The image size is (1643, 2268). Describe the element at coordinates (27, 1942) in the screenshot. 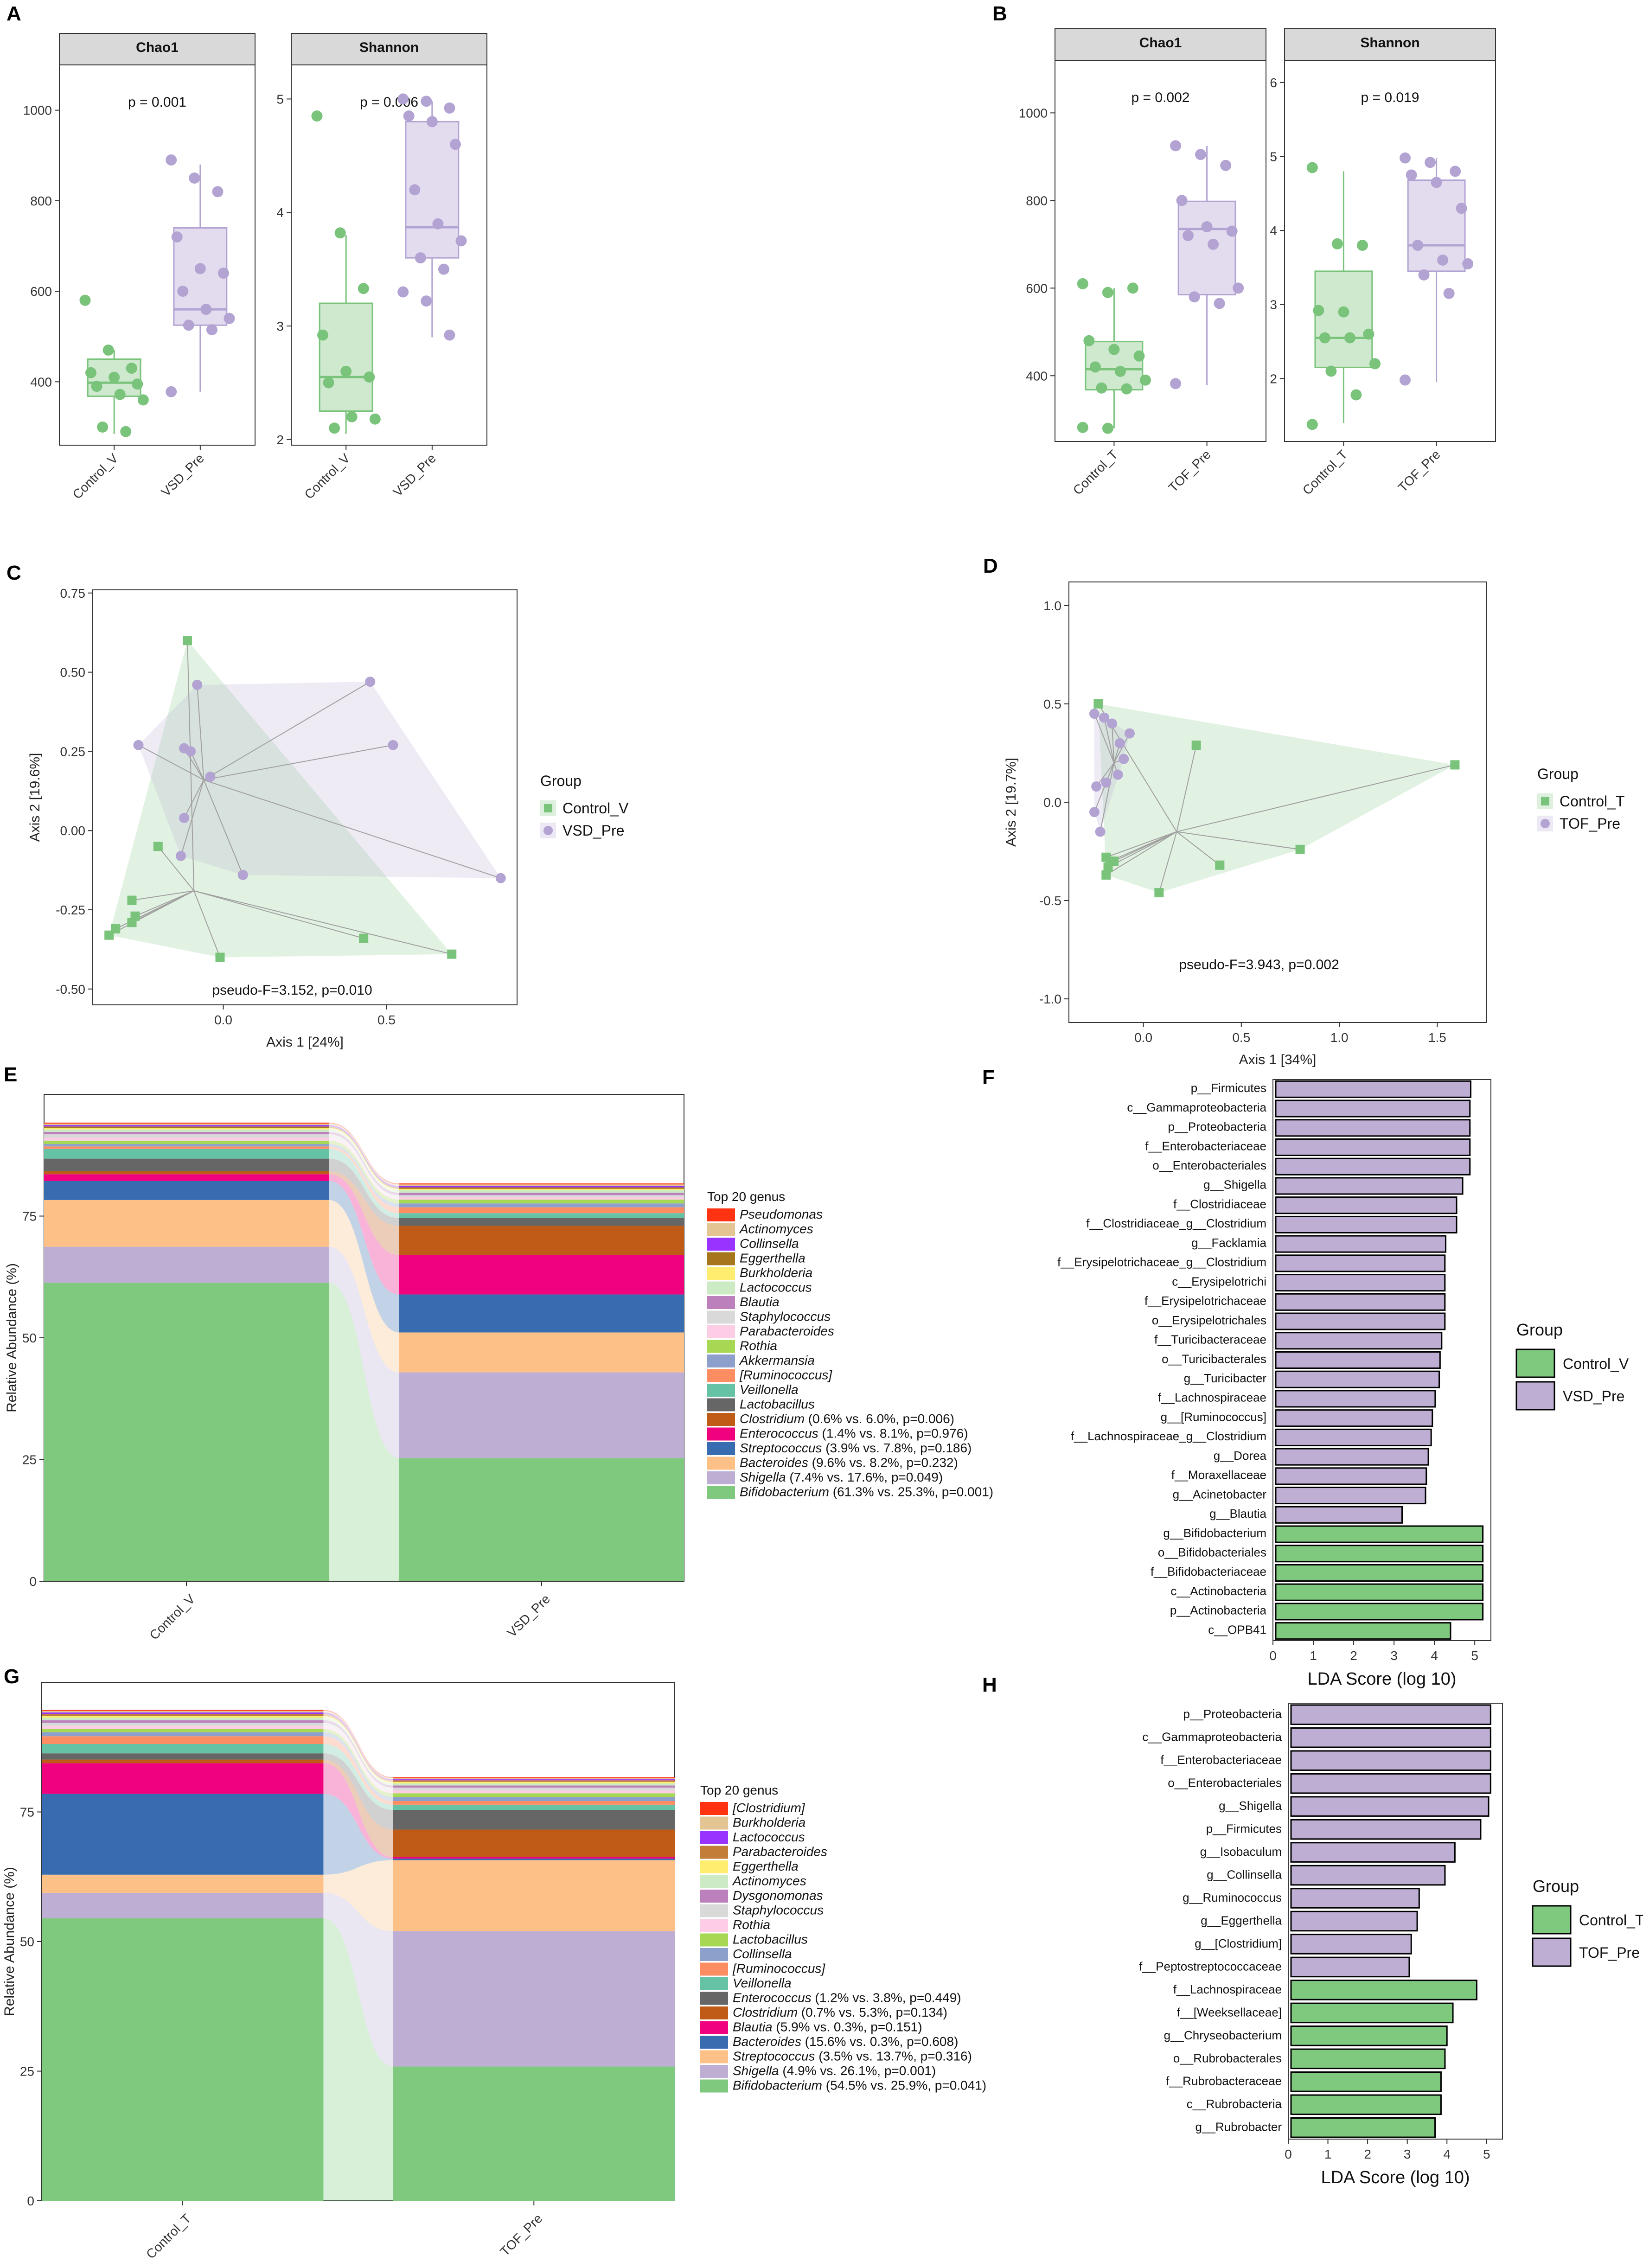

I see `y-tick-label: 50` at that location.